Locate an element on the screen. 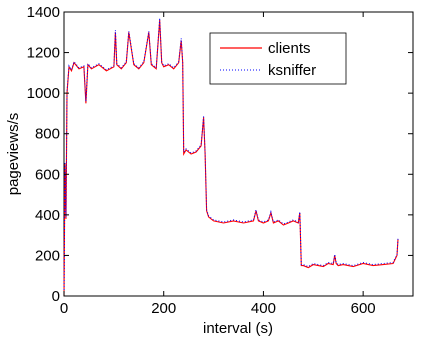 The width and height of the screenshot is (423, 339). legend-label-clients: clients is located at coordinates (289, 48).